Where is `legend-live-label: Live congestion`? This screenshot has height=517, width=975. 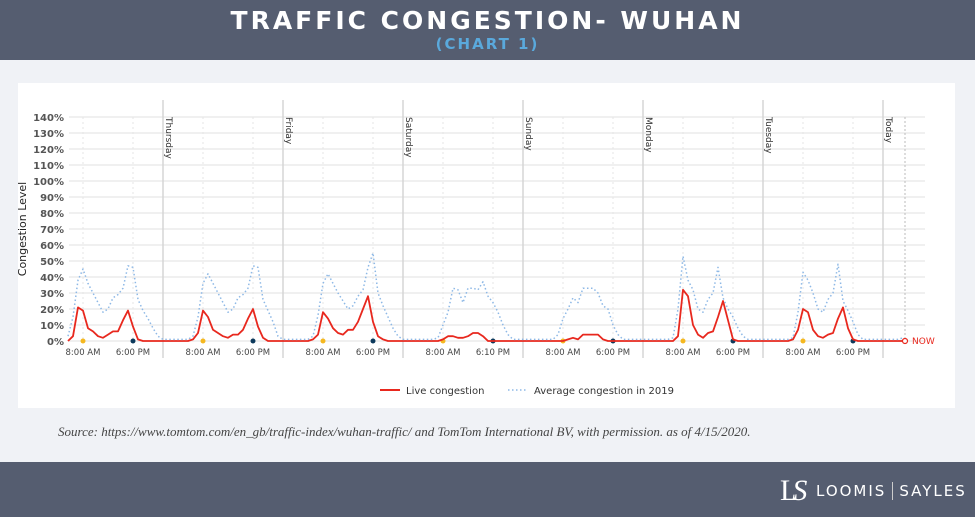
legend-live-label: Live congestion is located at coordinates (445, 391).